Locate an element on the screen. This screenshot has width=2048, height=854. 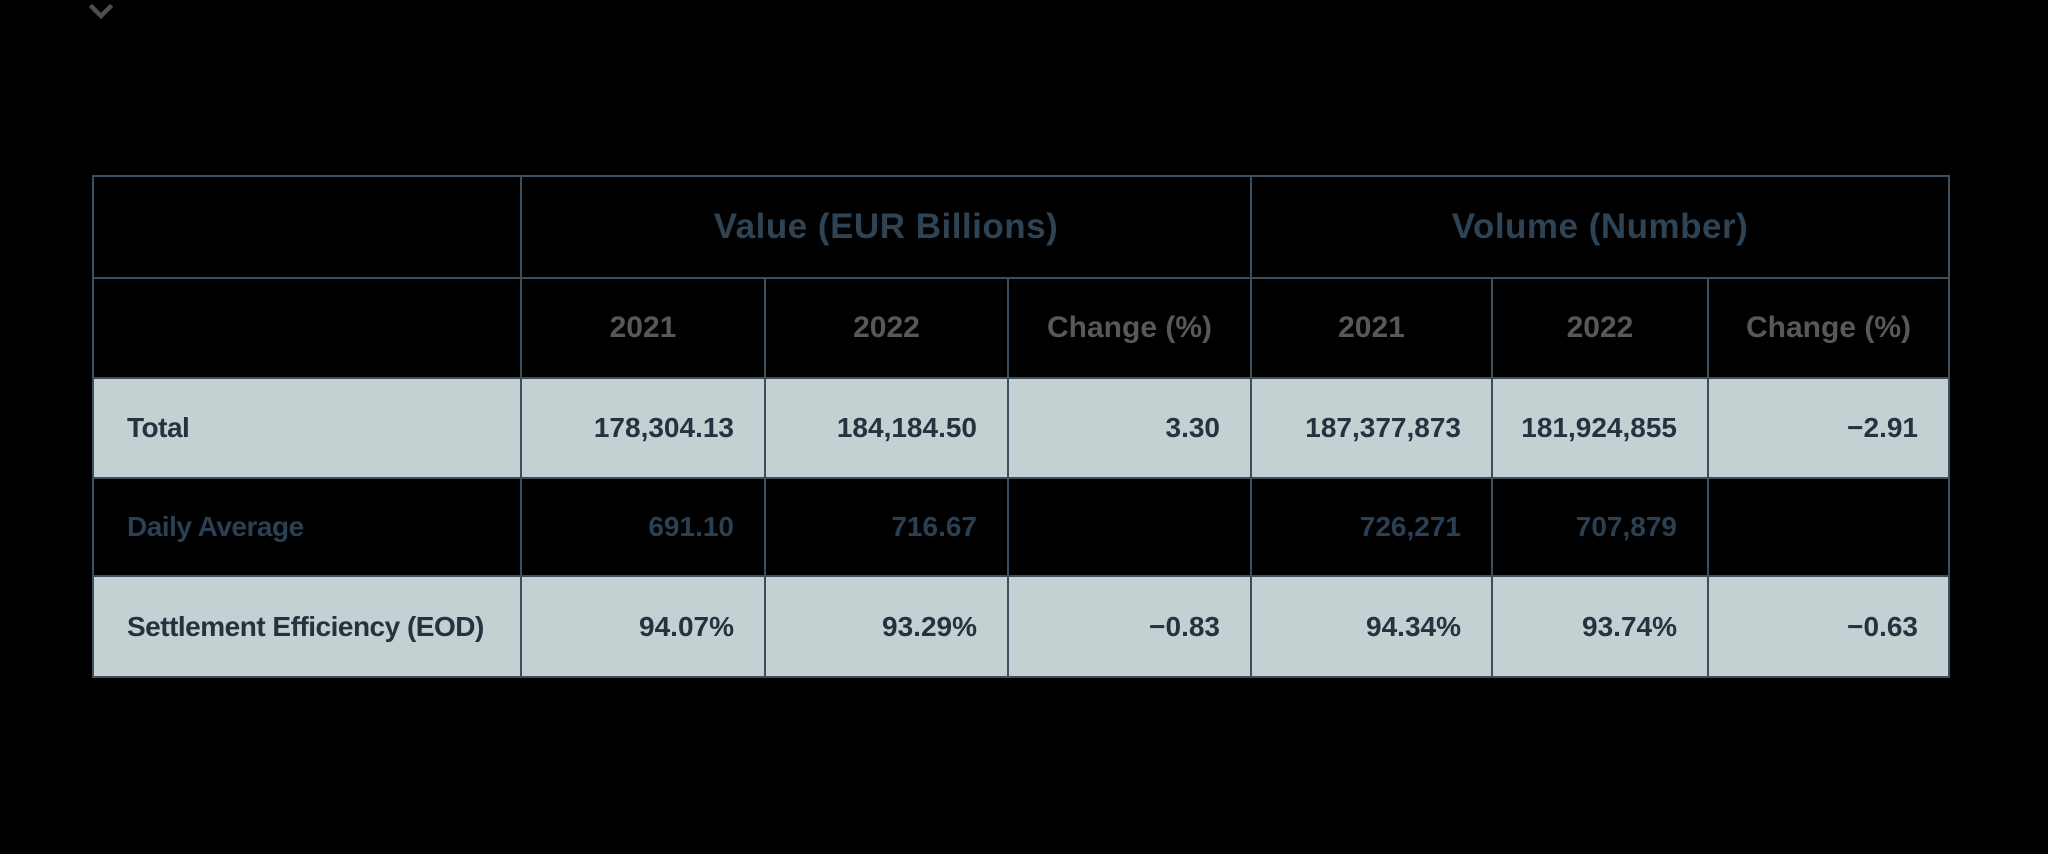
table-cell: 93.74% is located at coordinates (1600, 626).